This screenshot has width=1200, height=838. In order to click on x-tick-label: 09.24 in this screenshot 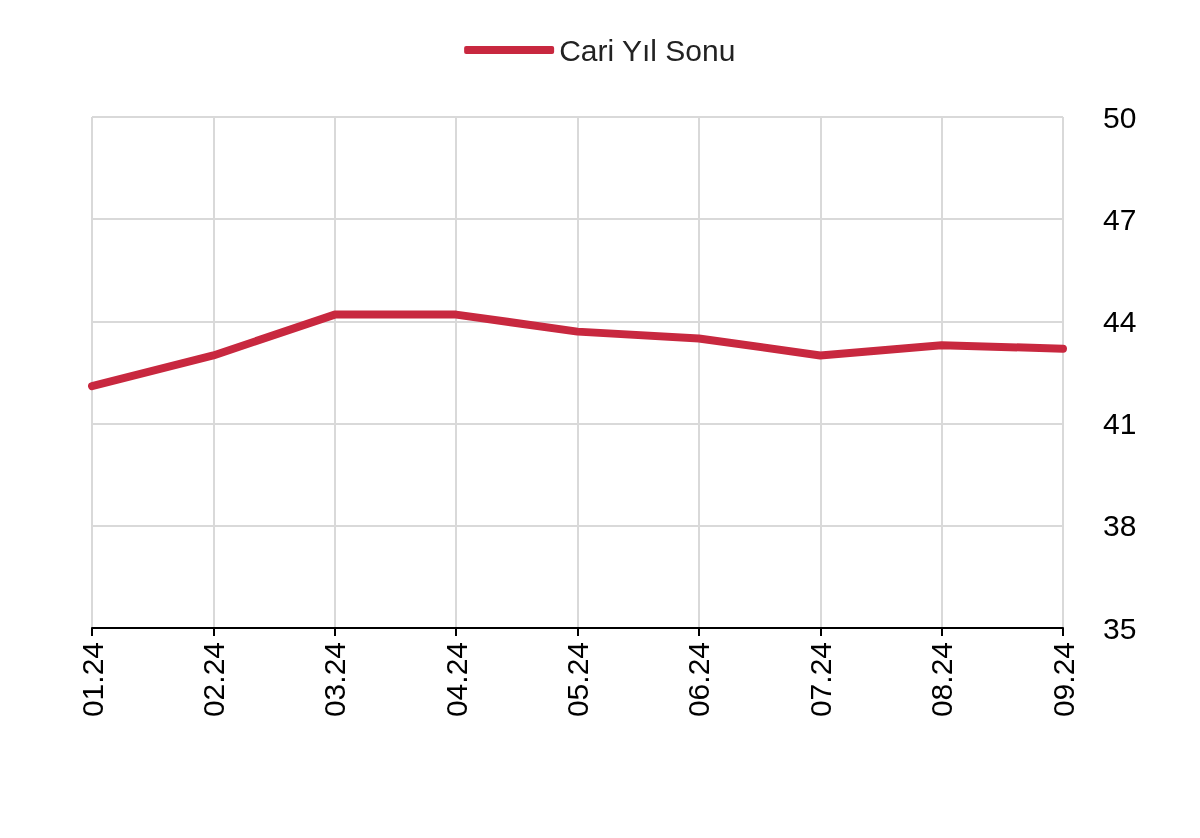, I will do `click(1063, 680)`.